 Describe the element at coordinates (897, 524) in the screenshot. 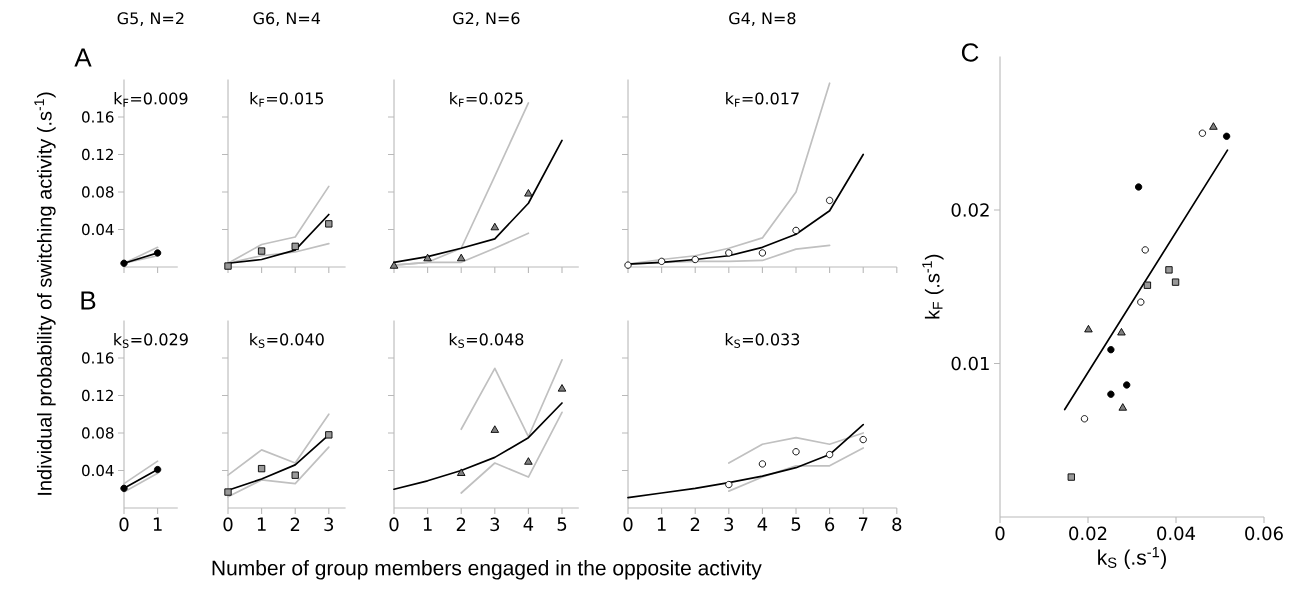

I see `x-tick-label: 8` at that location.